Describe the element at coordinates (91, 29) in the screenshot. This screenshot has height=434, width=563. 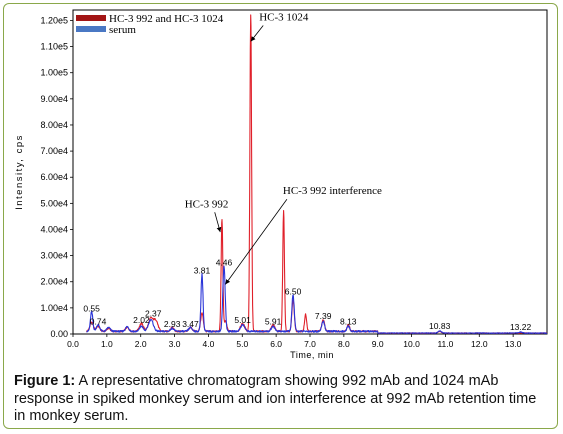
I see `legend-item-serum-swatch` at that location.